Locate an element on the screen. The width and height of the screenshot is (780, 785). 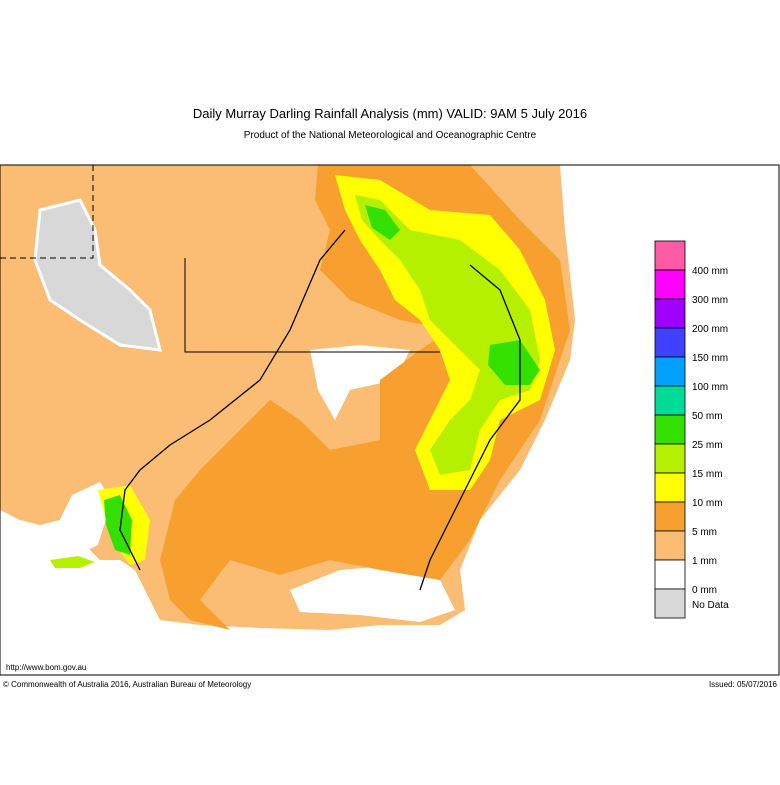
legend-label: 300 mm is located at coordinates (710, 300).